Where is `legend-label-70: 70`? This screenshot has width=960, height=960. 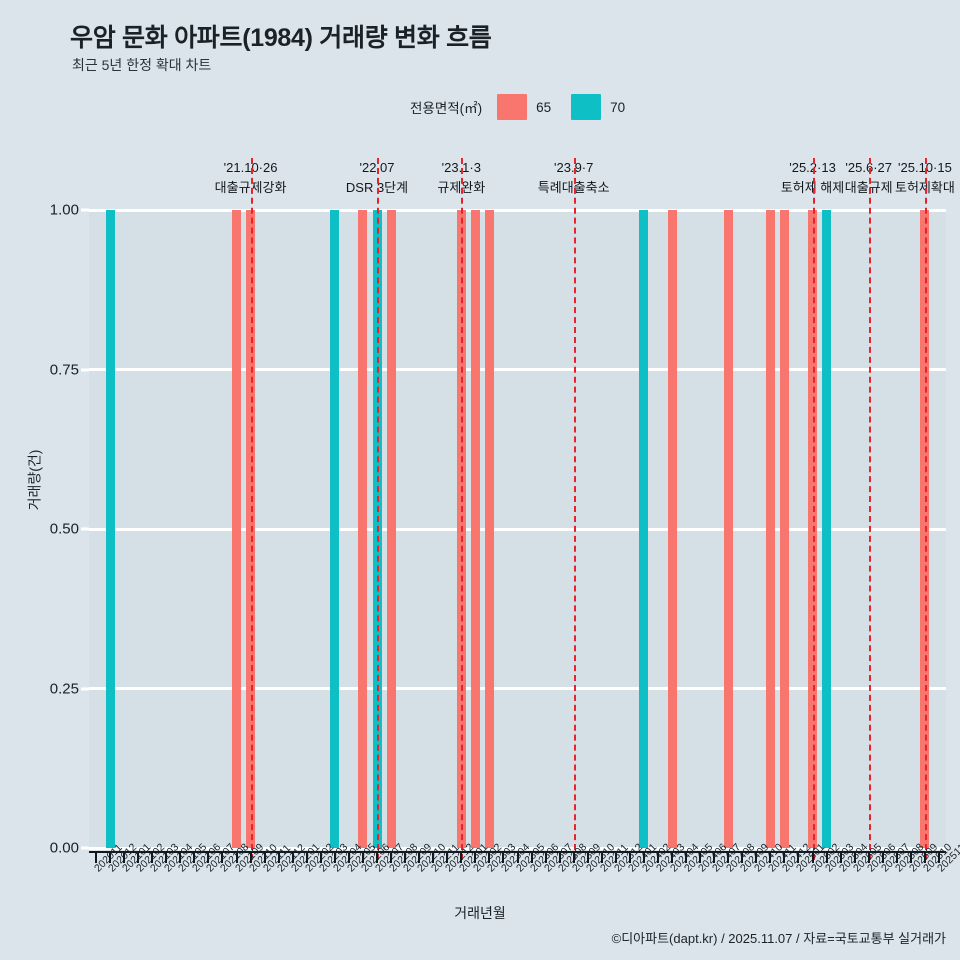
legend-label-70: 70 is located at coordinates (618, 107).